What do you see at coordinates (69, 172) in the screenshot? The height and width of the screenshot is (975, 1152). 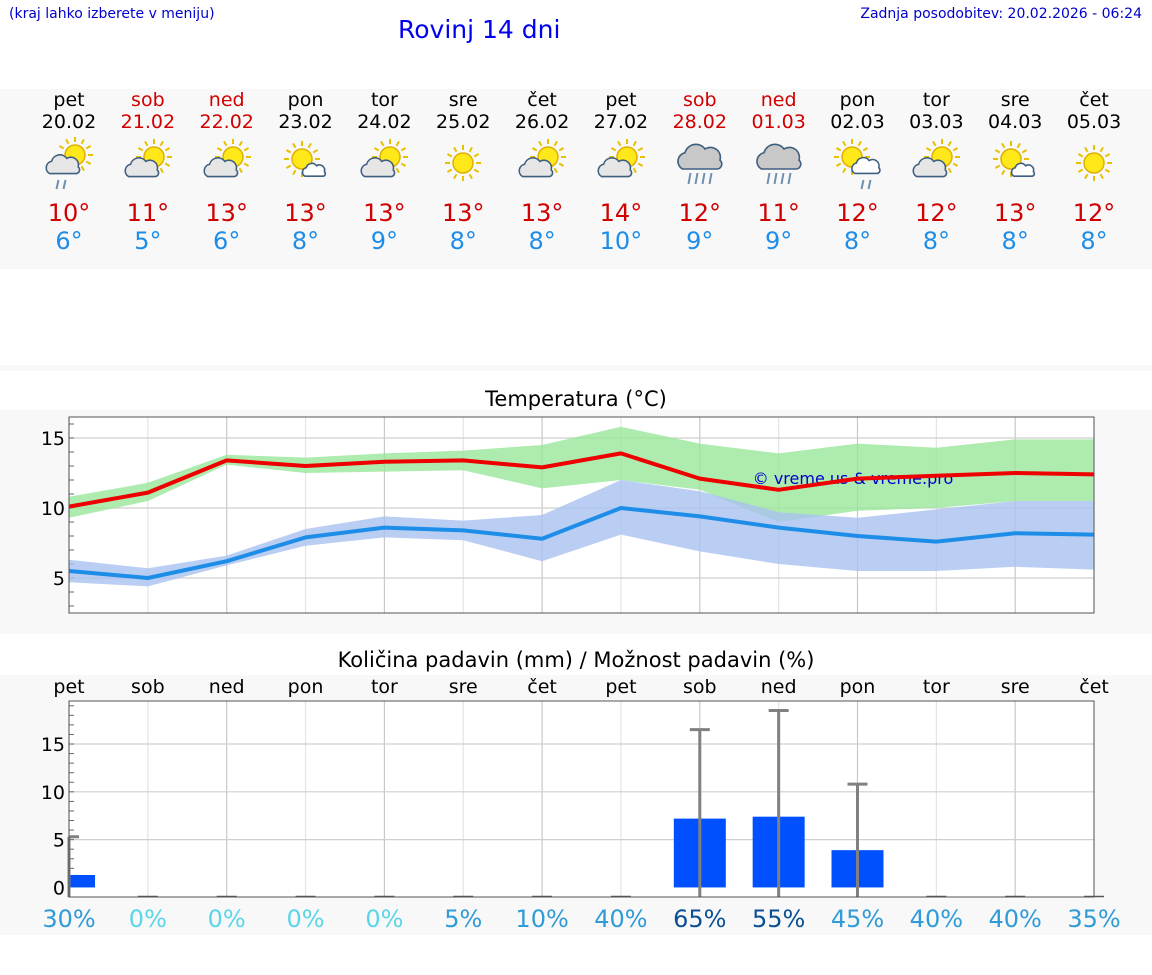 I see `forecast-day: pet 20.02 10° 6°` at bounding box center [69, 172].